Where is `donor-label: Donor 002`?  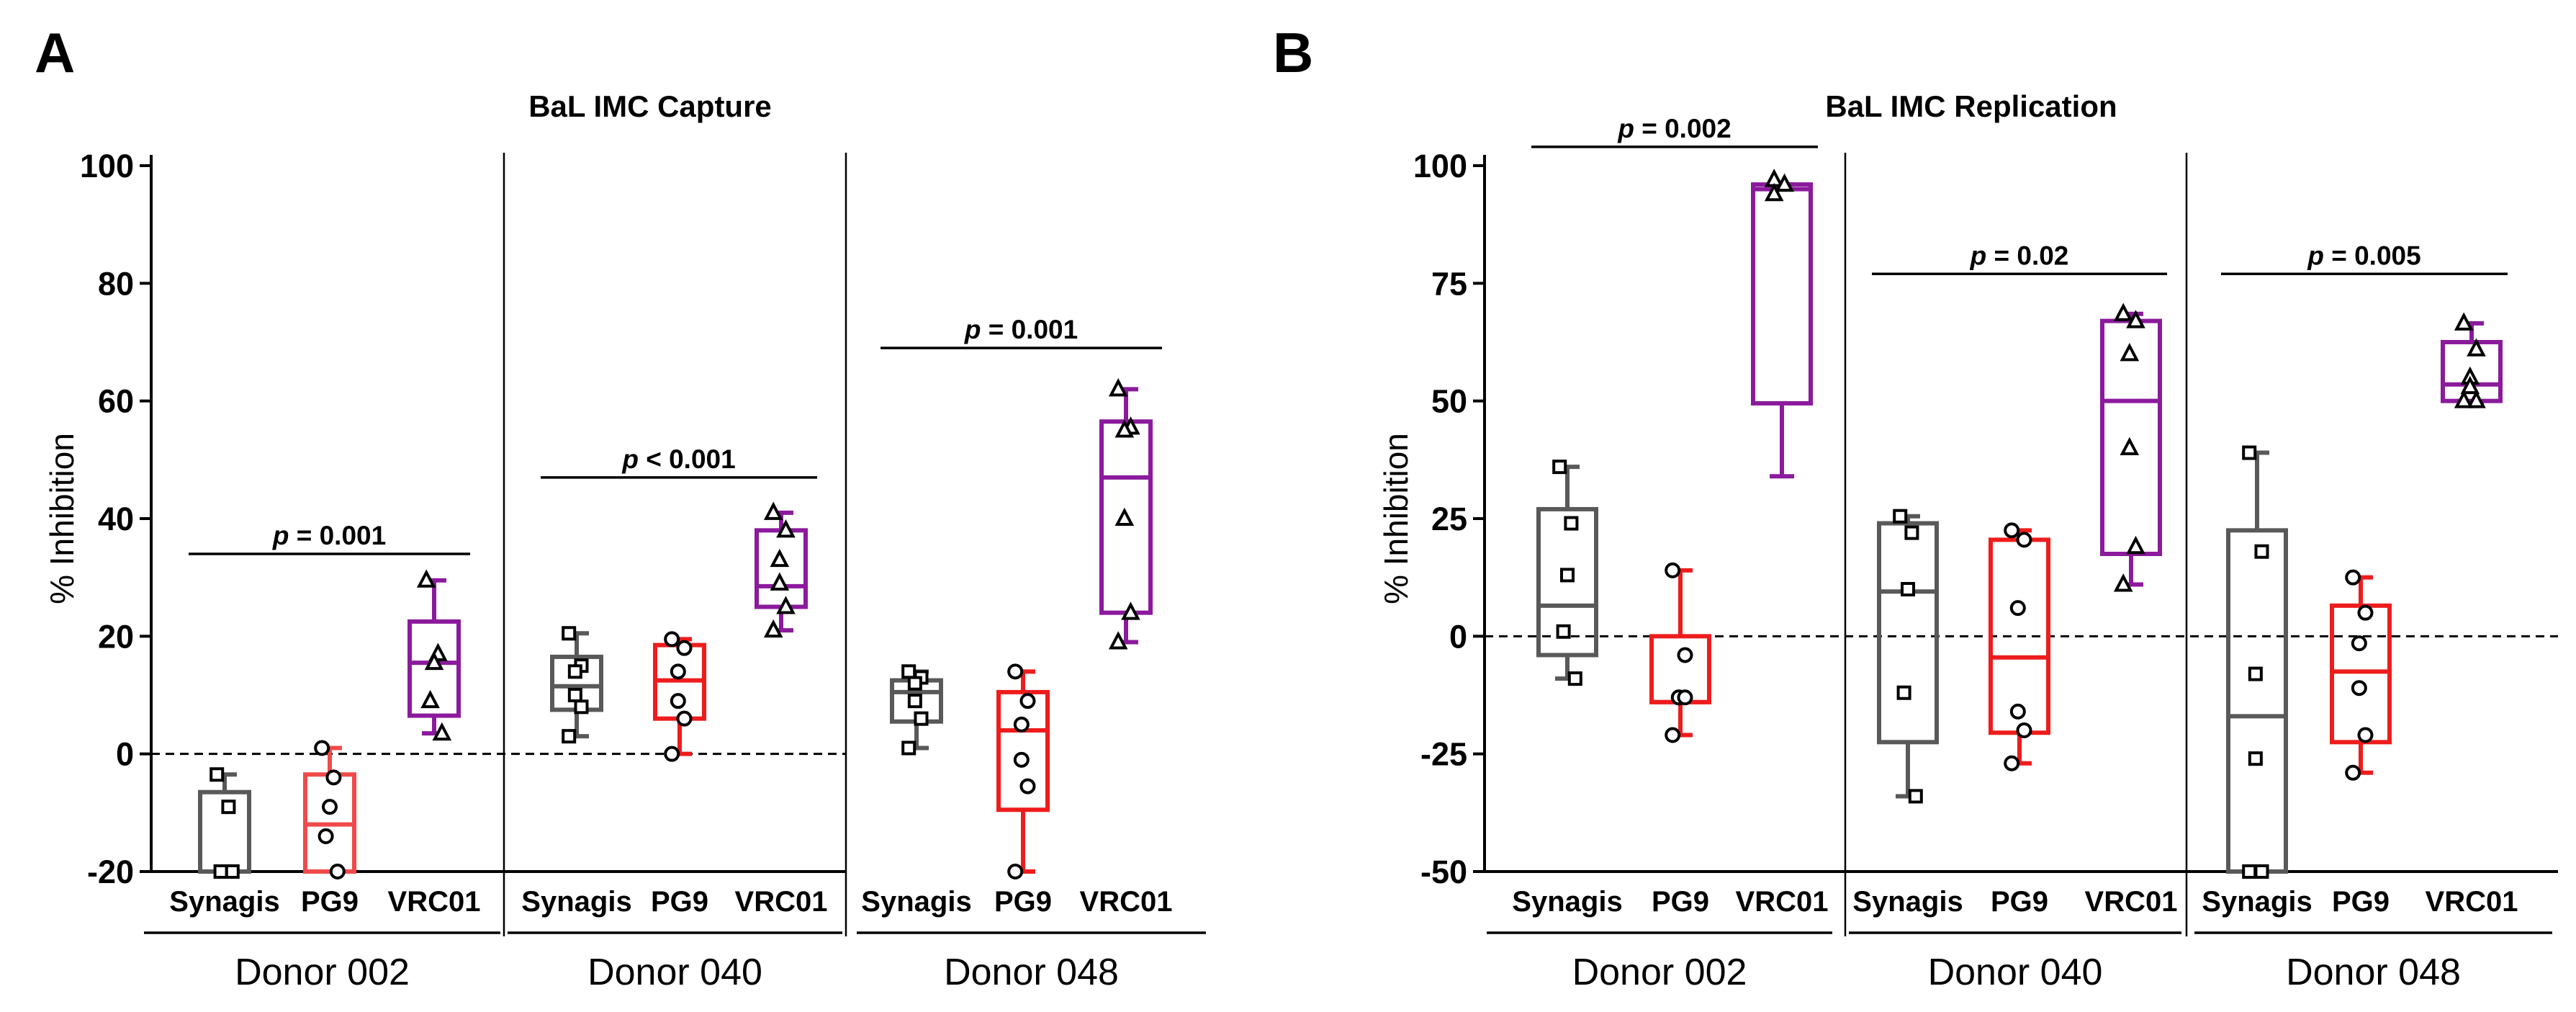
donor-label: Donor 002 is located at coordinates (1659, 972).